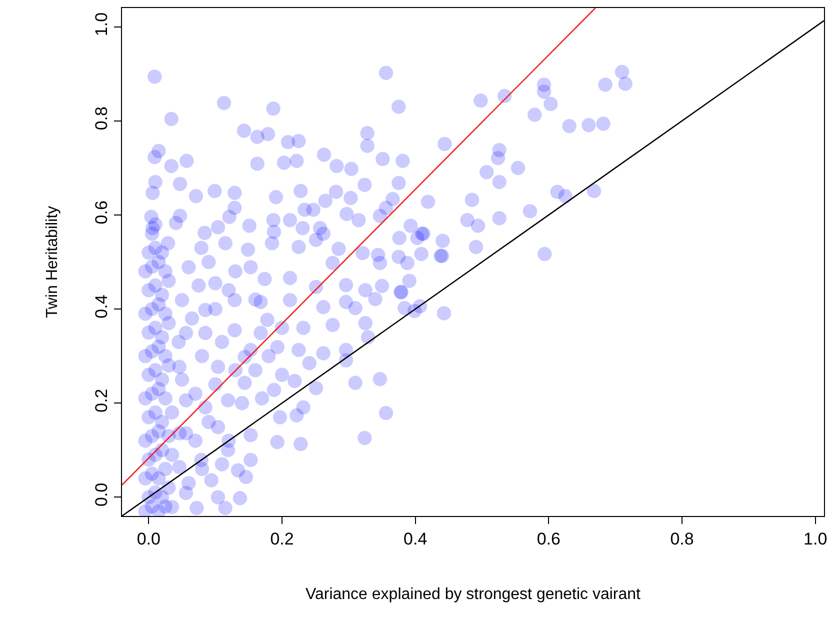 Image resolution: width=840 pixels, height=626 pixels. What do you see at coordinates (282, 538) in the screenshot?
I see `x-tick-label: 0.2` at bounding box center [282, 538].